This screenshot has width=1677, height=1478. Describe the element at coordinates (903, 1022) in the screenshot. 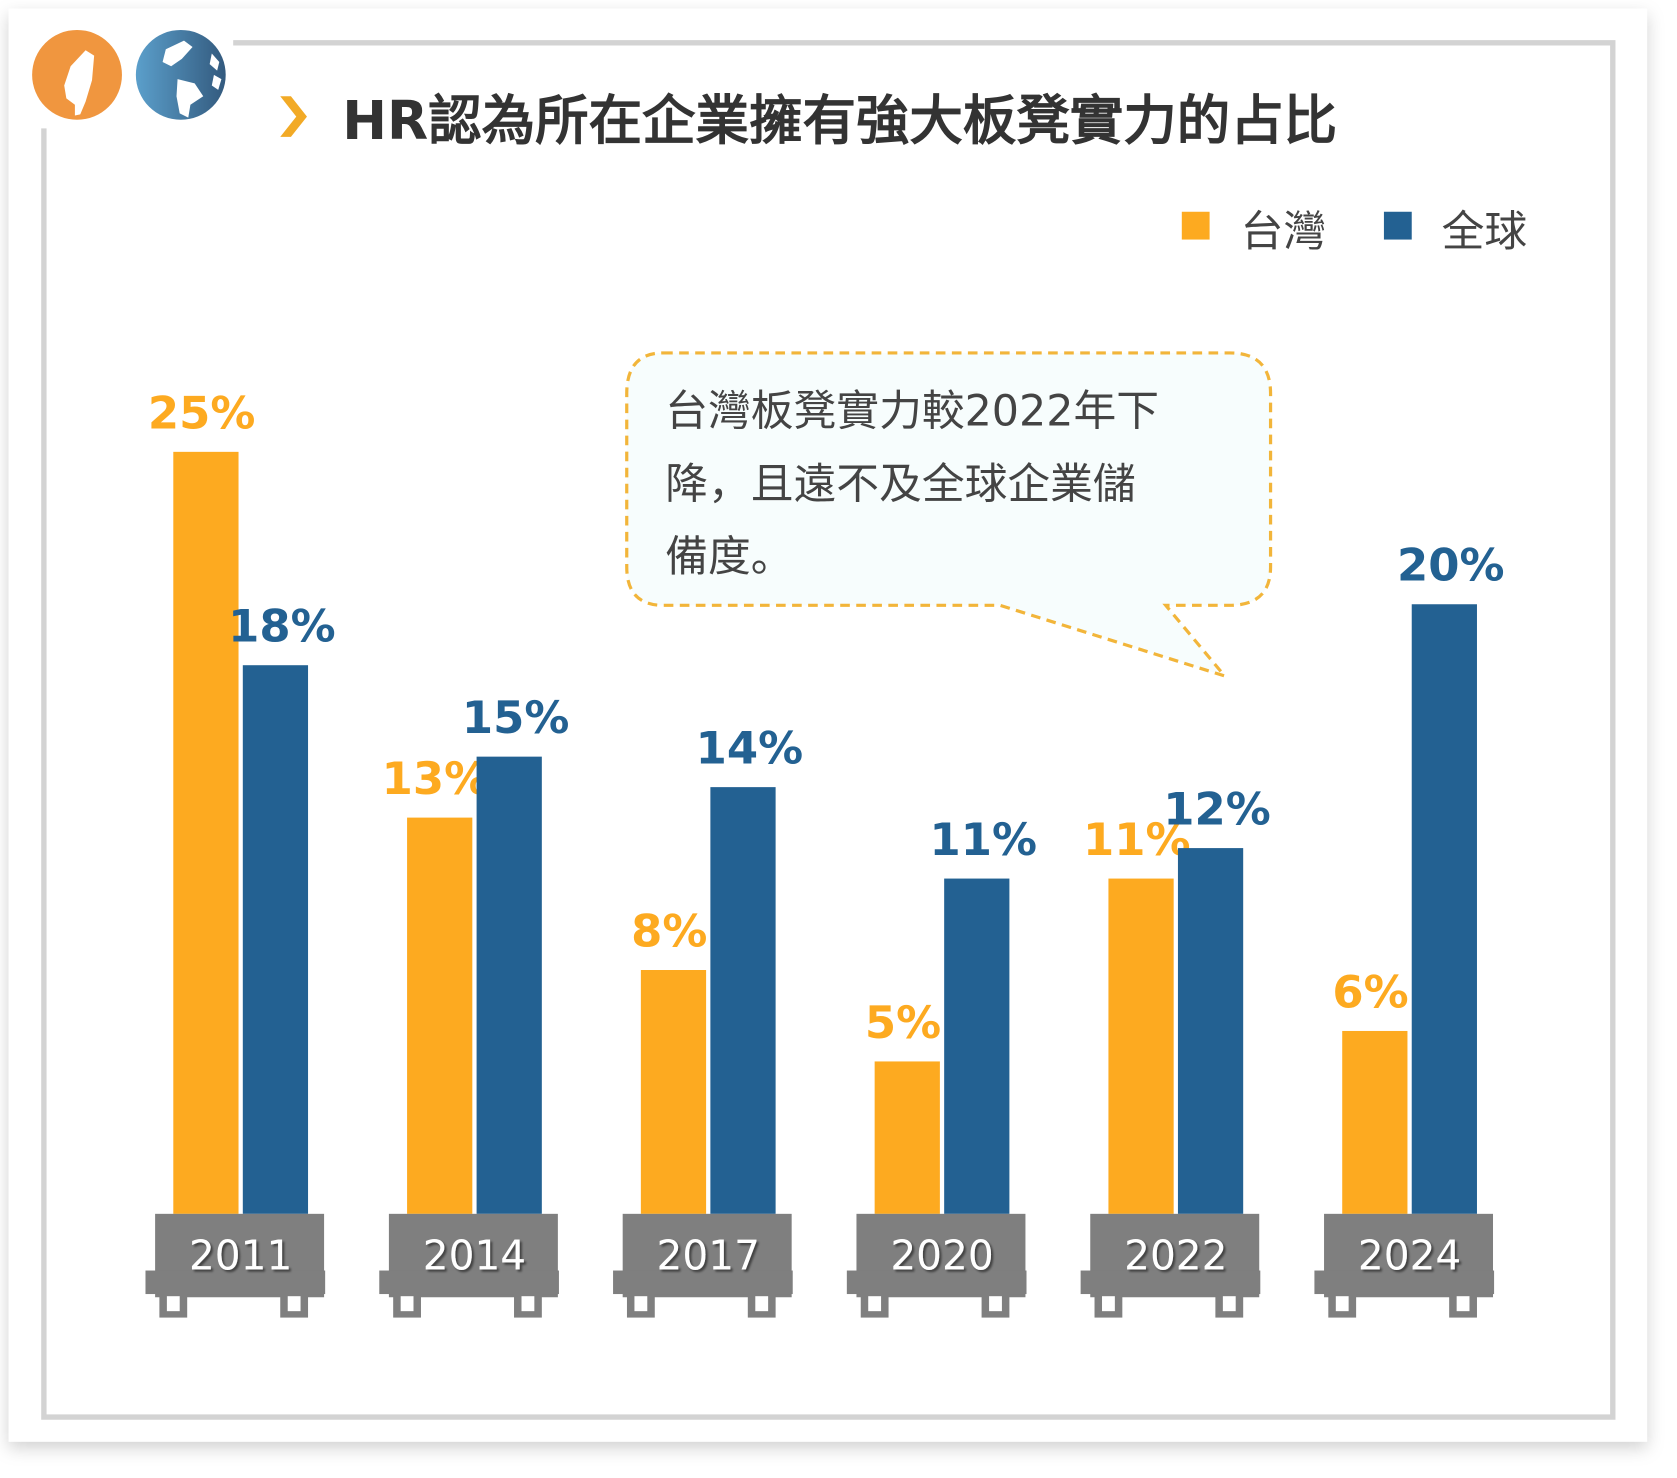

I see `data-label-taiwan-2020: 5%` at that location.